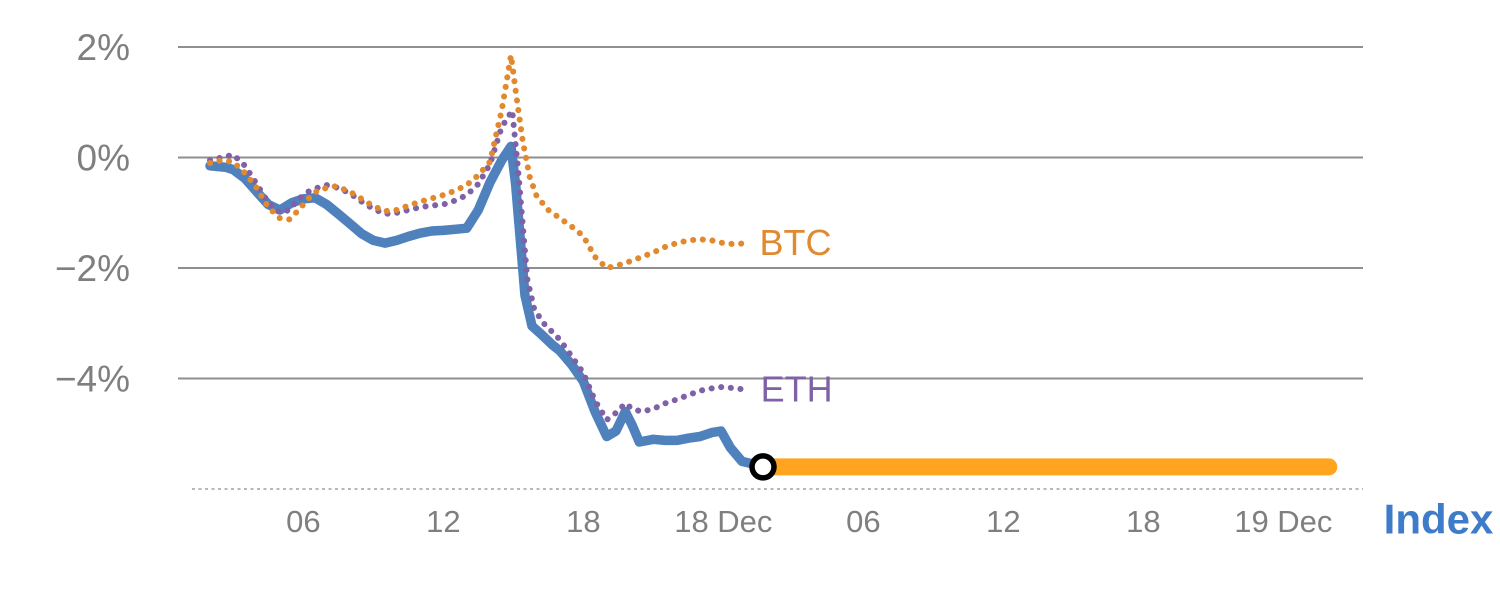 This screenshot has height=600, width=1500. I want to click on y-tick-label-0: 2%, so click(103, 47).